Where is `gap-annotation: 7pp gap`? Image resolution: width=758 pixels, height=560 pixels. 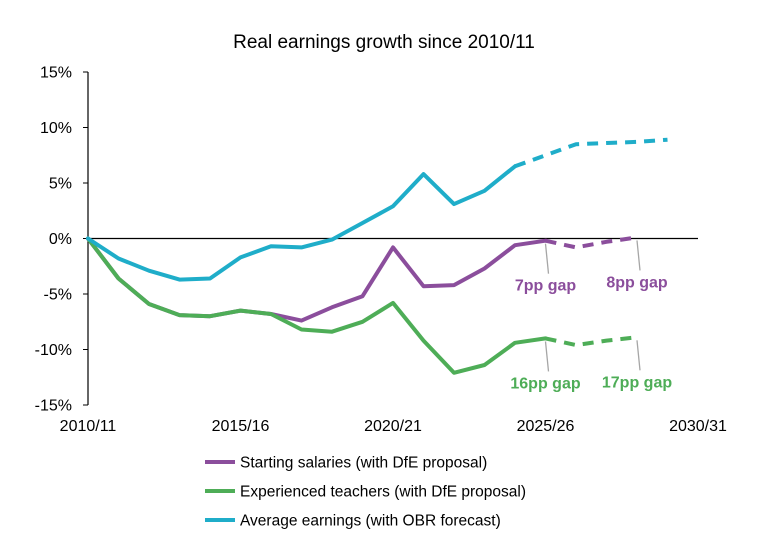
gap-annotation: 7pp gap is located at coordinates (546, 269).